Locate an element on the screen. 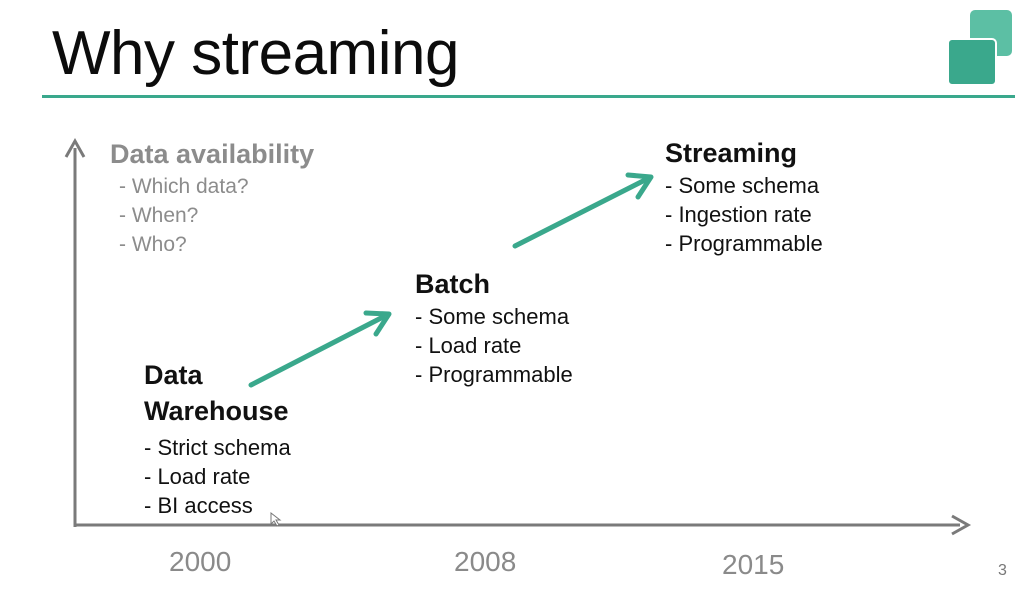 This screenshot has width=1015, height=591. page-number: 3 is located at coordinates (1002, 570).